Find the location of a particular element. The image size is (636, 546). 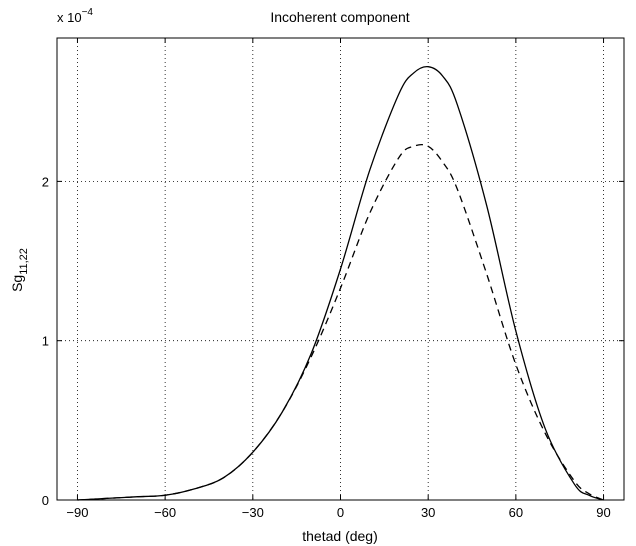

y-multiplier-exponent: −4 is located at coordinates (88, 12).